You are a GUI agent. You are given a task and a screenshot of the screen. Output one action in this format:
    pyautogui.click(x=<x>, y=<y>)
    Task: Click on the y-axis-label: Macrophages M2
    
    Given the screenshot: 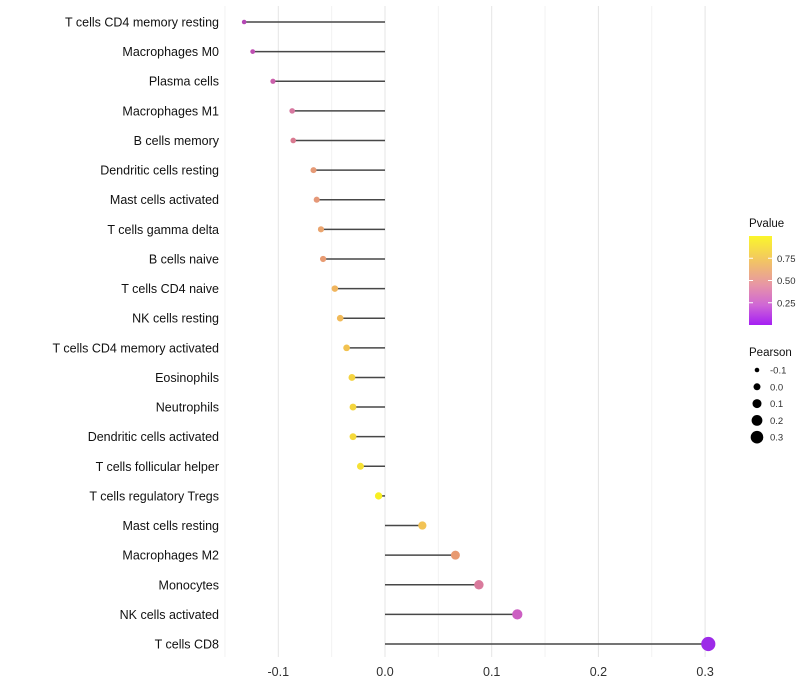 What is the action you would take?
    pyautogui.click(x=170, y=556)
    